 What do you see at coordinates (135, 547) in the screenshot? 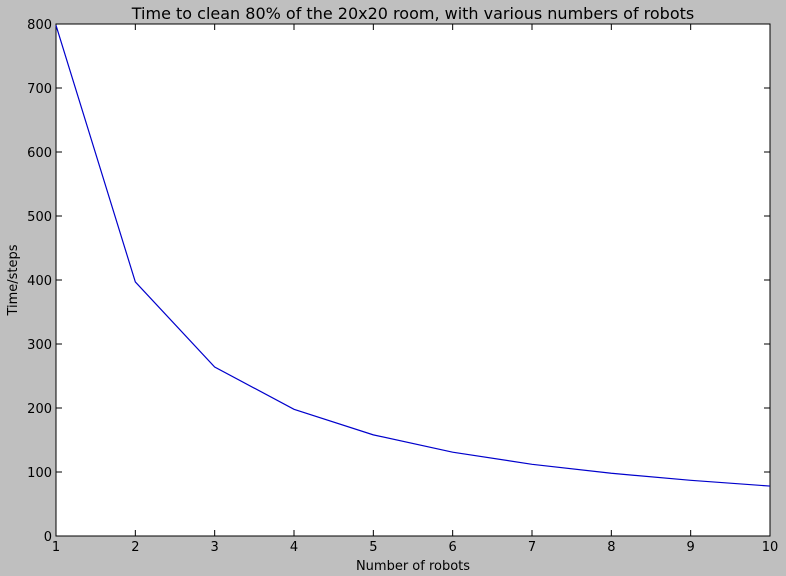
I see `x-tick-label: 2` at bounding box center [135, 547].